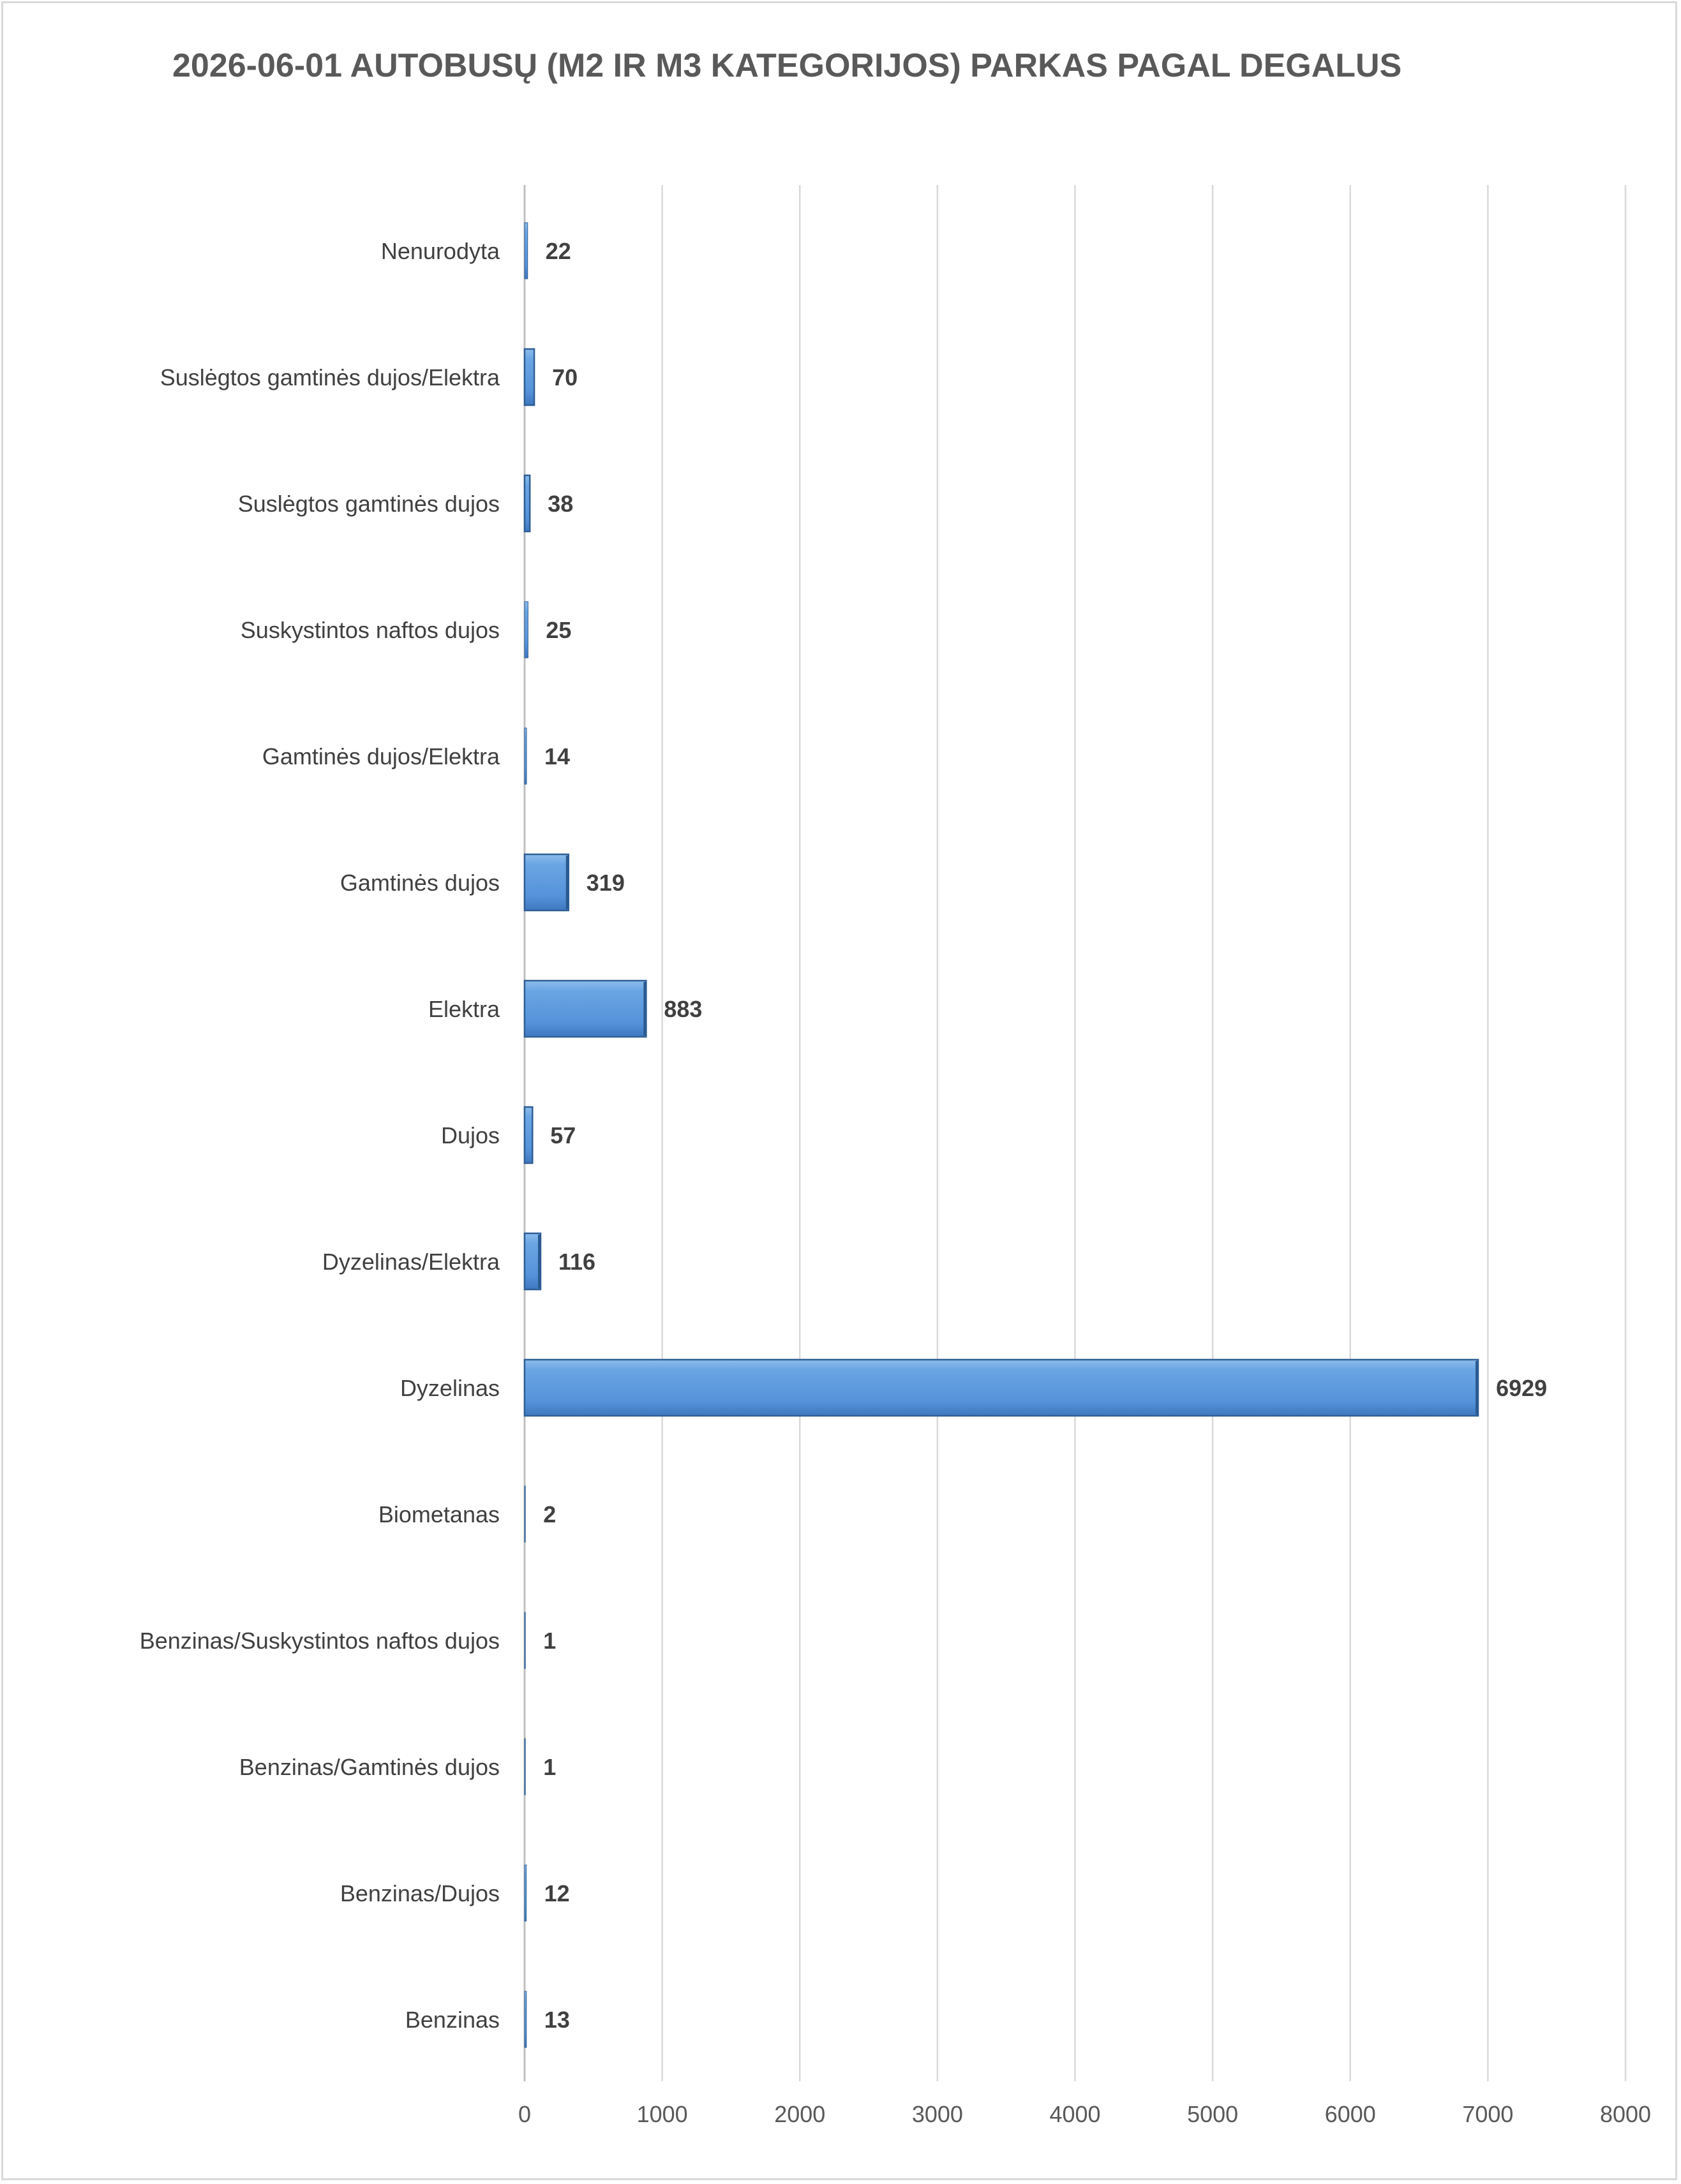 This screenshot has height=2184, width=1681. Describe the element at coordinates (576, 1262) in the screenshot. I see `data-label: 116` at that location.